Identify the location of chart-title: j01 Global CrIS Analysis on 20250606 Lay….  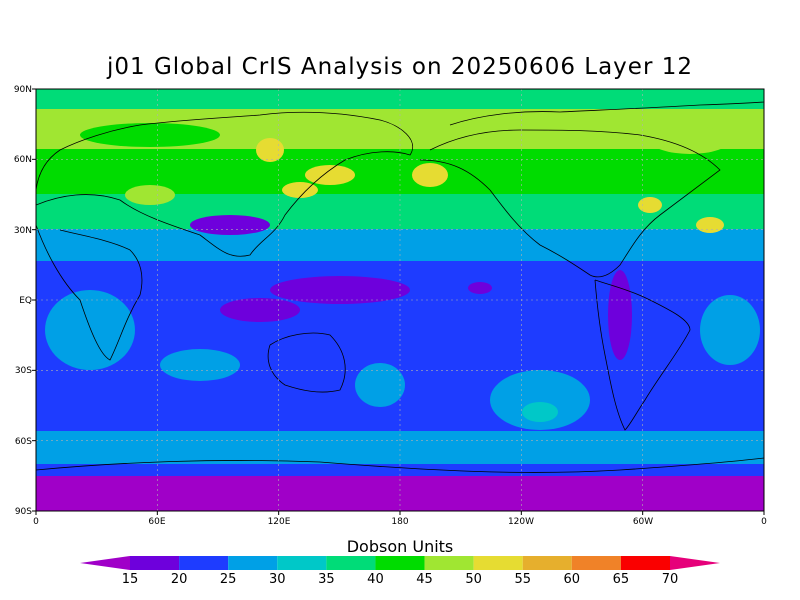
(400, 67).